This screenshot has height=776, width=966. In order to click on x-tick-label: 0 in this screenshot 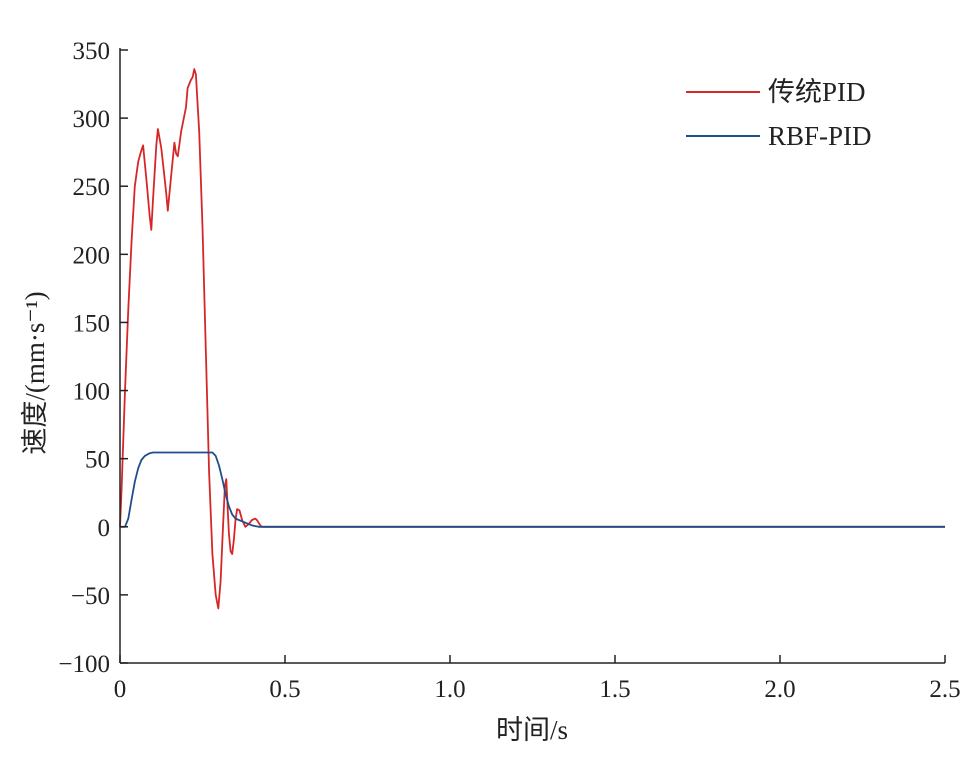, I will do `click(120, 689)`.